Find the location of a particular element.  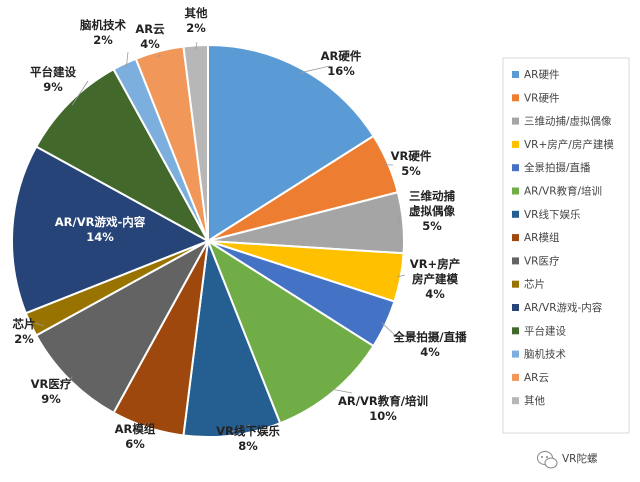

legend-label: 三维动捕/虚拟偶像 is located at coordinates (568, 121).